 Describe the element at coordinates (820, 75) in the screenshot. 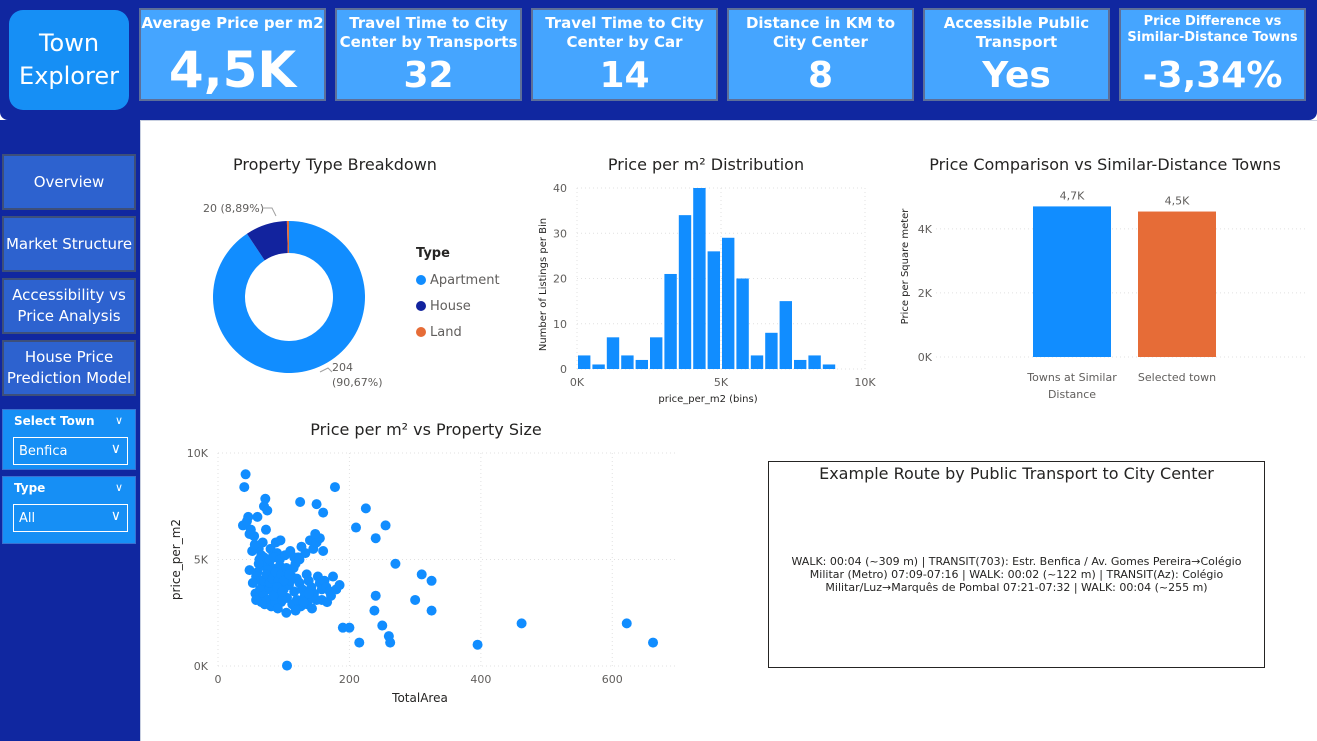

I see `kpi-value: 8` at that location.